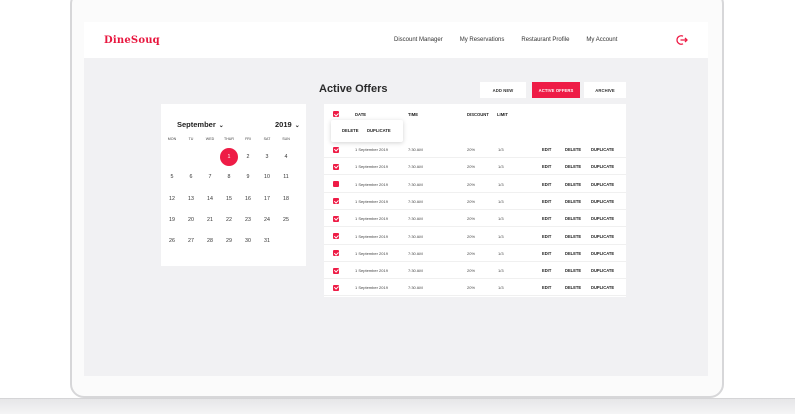 The height and width of the screenshot is (414, 795). Describe the element at coordinates (191, 177) in the screenshot. I see `calendar-day: 6` at that location.